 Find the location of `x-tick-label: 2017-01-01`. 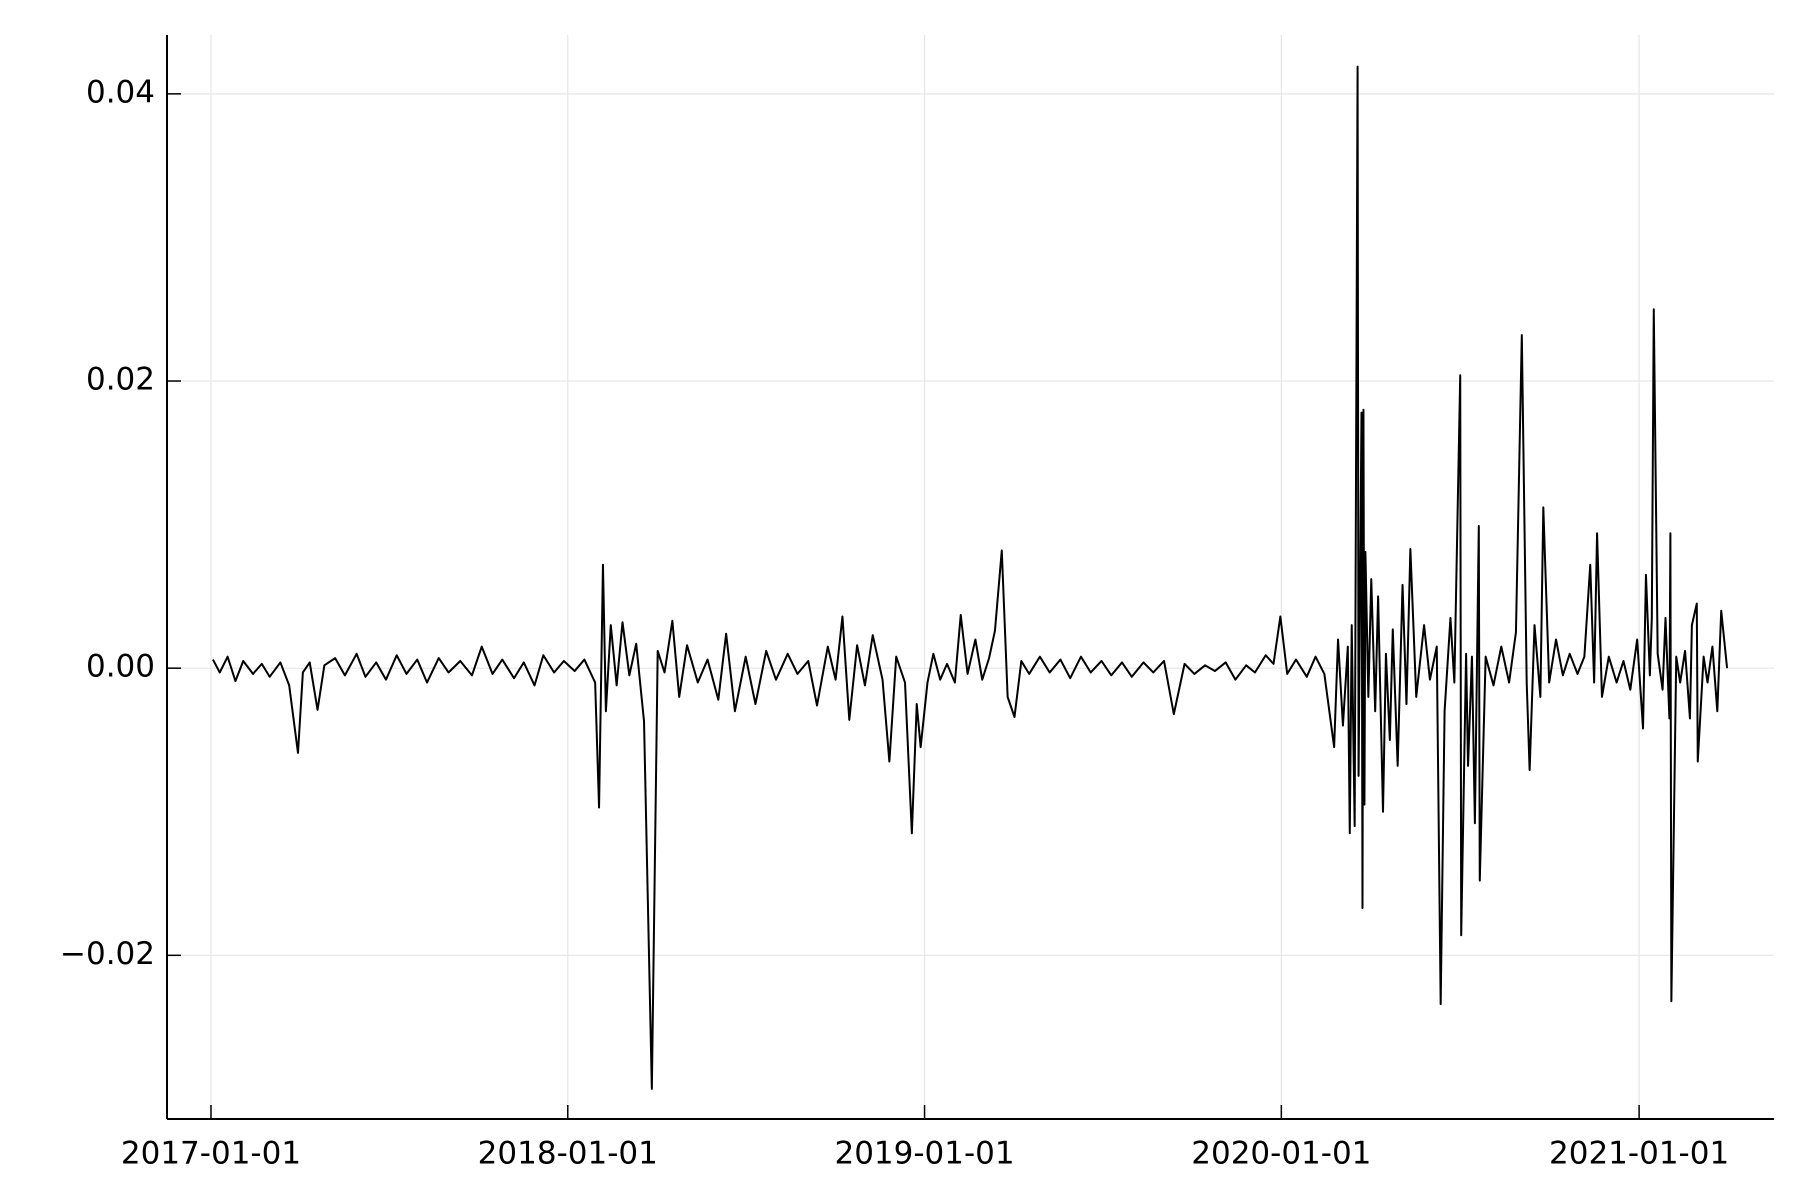

x-tick-label: 2017-01-01 is located at coordinates (211, 1154).